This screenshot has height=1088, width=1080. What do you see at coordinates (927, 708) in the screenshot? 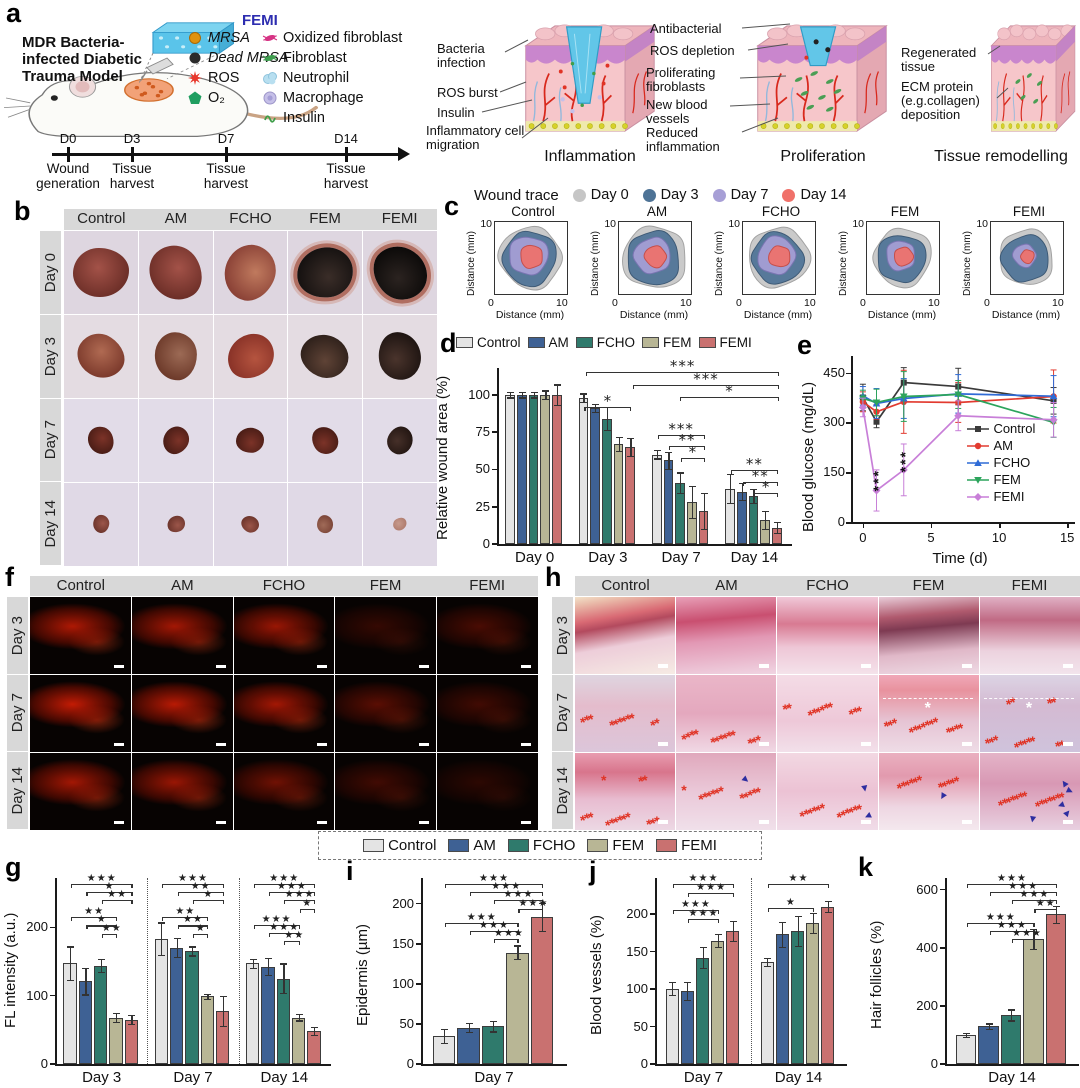
I see `wound-star: *` at bounding box center [927, 708].